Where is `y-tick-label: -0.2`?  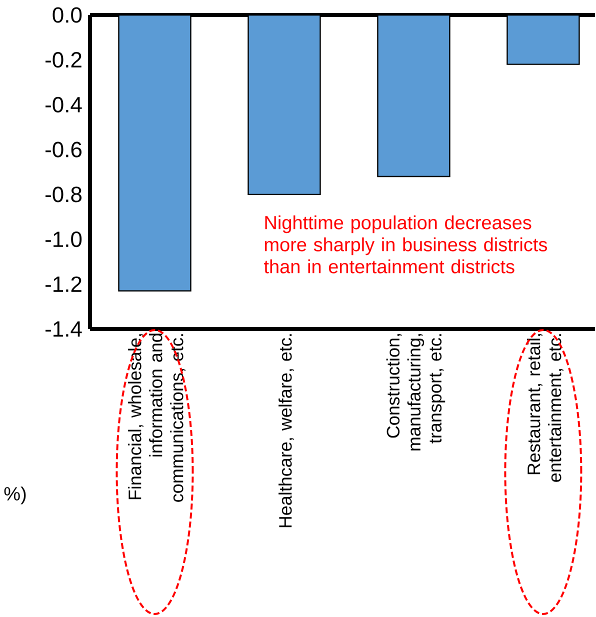 y-tick-label: -0.2 is located at coordinates (64, 60).